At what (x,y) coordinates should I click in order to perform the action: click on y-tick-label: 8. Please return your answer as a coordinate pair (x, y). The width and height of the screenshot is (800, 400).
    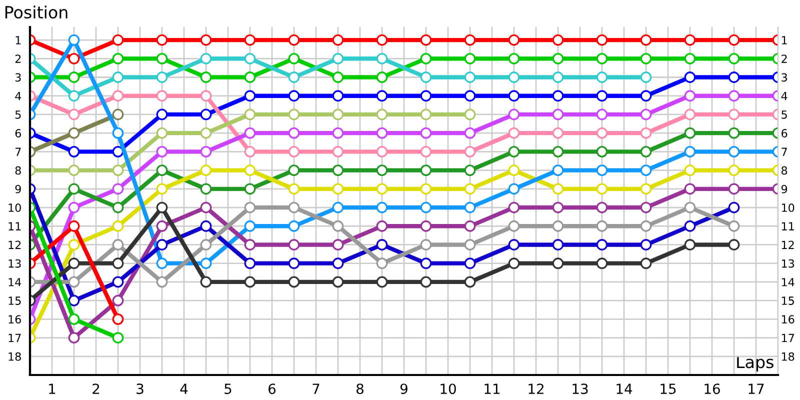
    Looking at the image, I should click on (18, 170).